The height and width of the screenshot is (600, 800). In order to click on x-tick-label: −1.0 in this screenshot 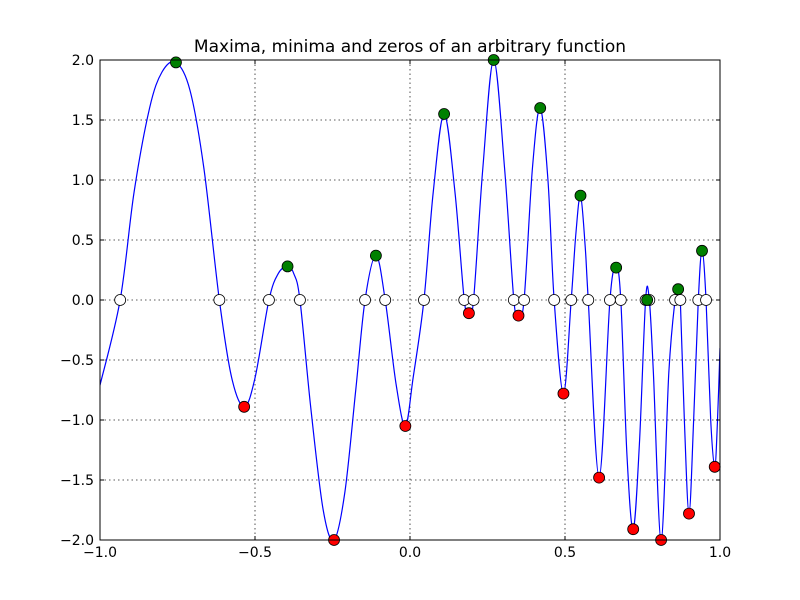, I will do `click(100, 553)`.